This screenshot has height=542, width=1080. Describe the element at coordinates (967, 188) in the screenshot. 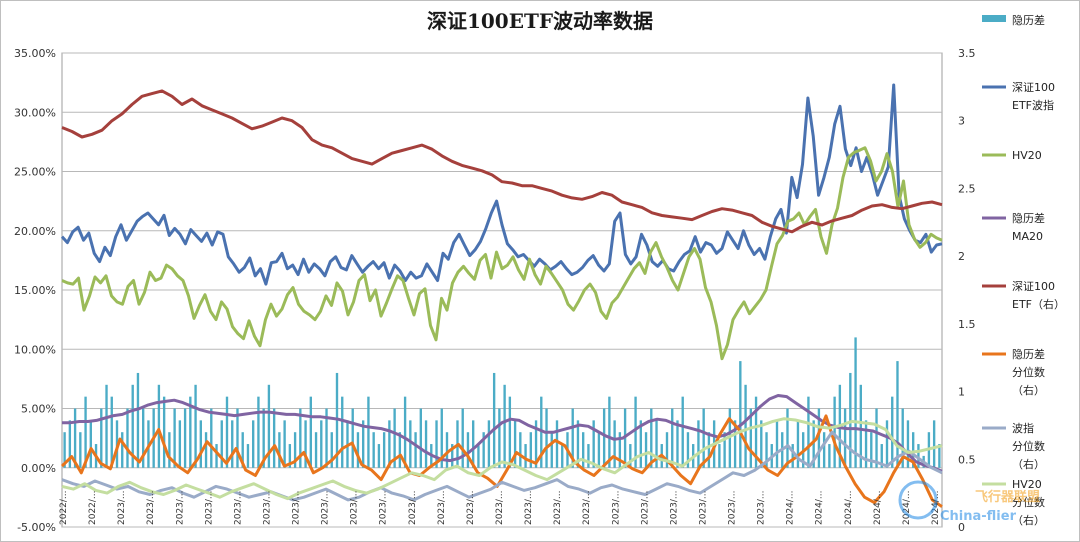

I see `y2-tick-label: 2.5` at that location.